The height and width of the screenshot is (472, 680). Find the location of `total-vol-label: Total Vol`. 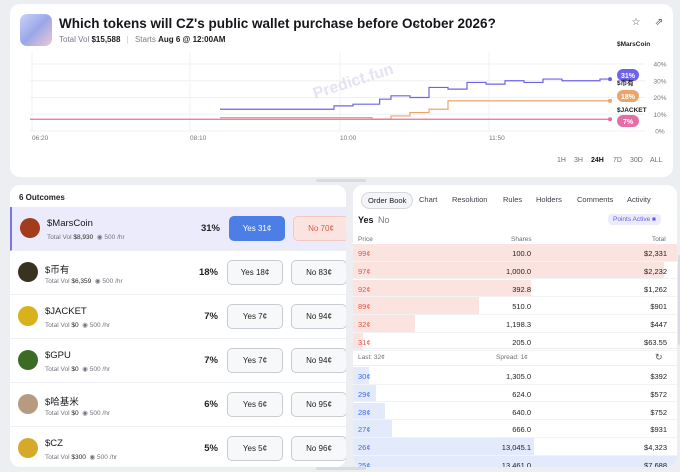

total-vol-label: Total Vol is located at coordinates (74, 39).